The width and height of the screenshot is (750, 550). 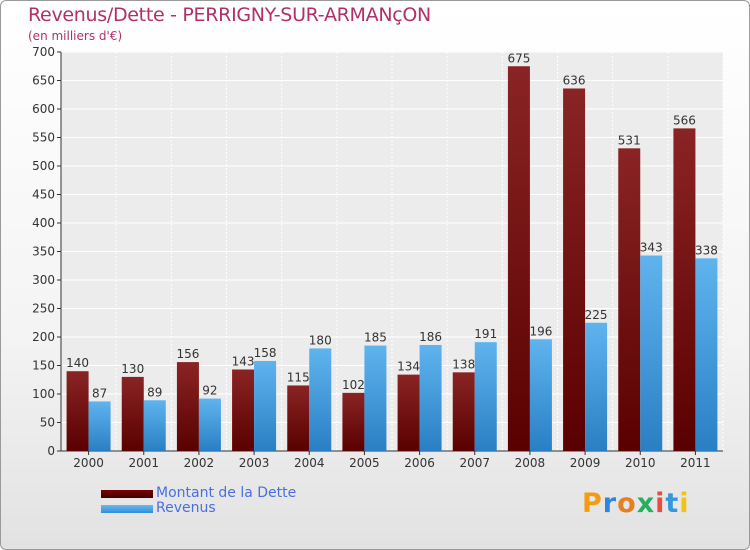 What do you see at coordinates (706, 250) in the screenshot?
I see `data-label: 338` at bounding box center [706, 250].